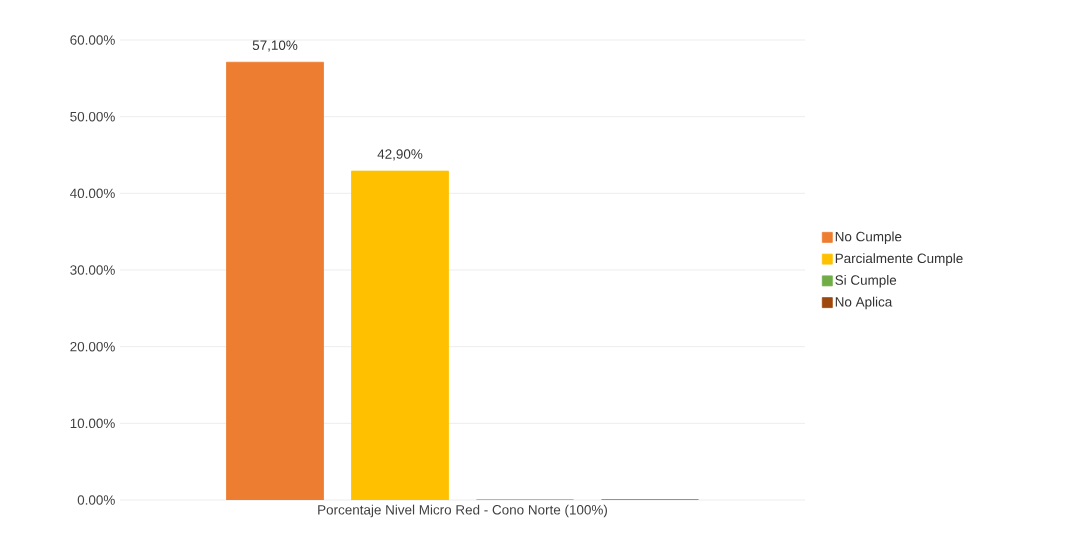 This screenshot has width=1089, height=555. What do you see at coordinates (462, 511) in the screenshot?
I see `x-tick-label: Porcentaje Nivel Micro Red - Cono Norte (100%)` at bounding box center [462, 511].